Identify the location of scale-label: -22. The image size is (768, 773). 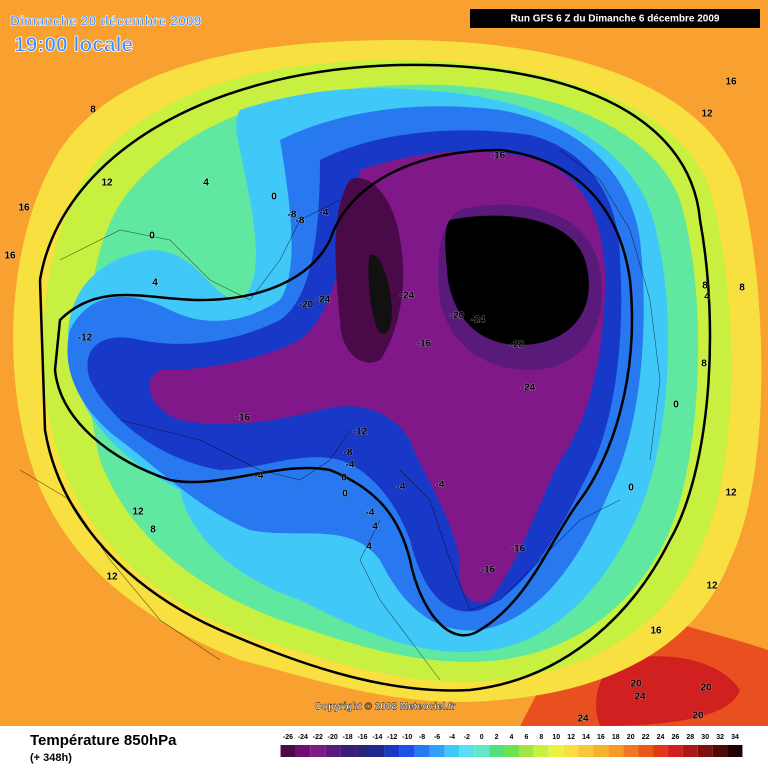
(318, 737).